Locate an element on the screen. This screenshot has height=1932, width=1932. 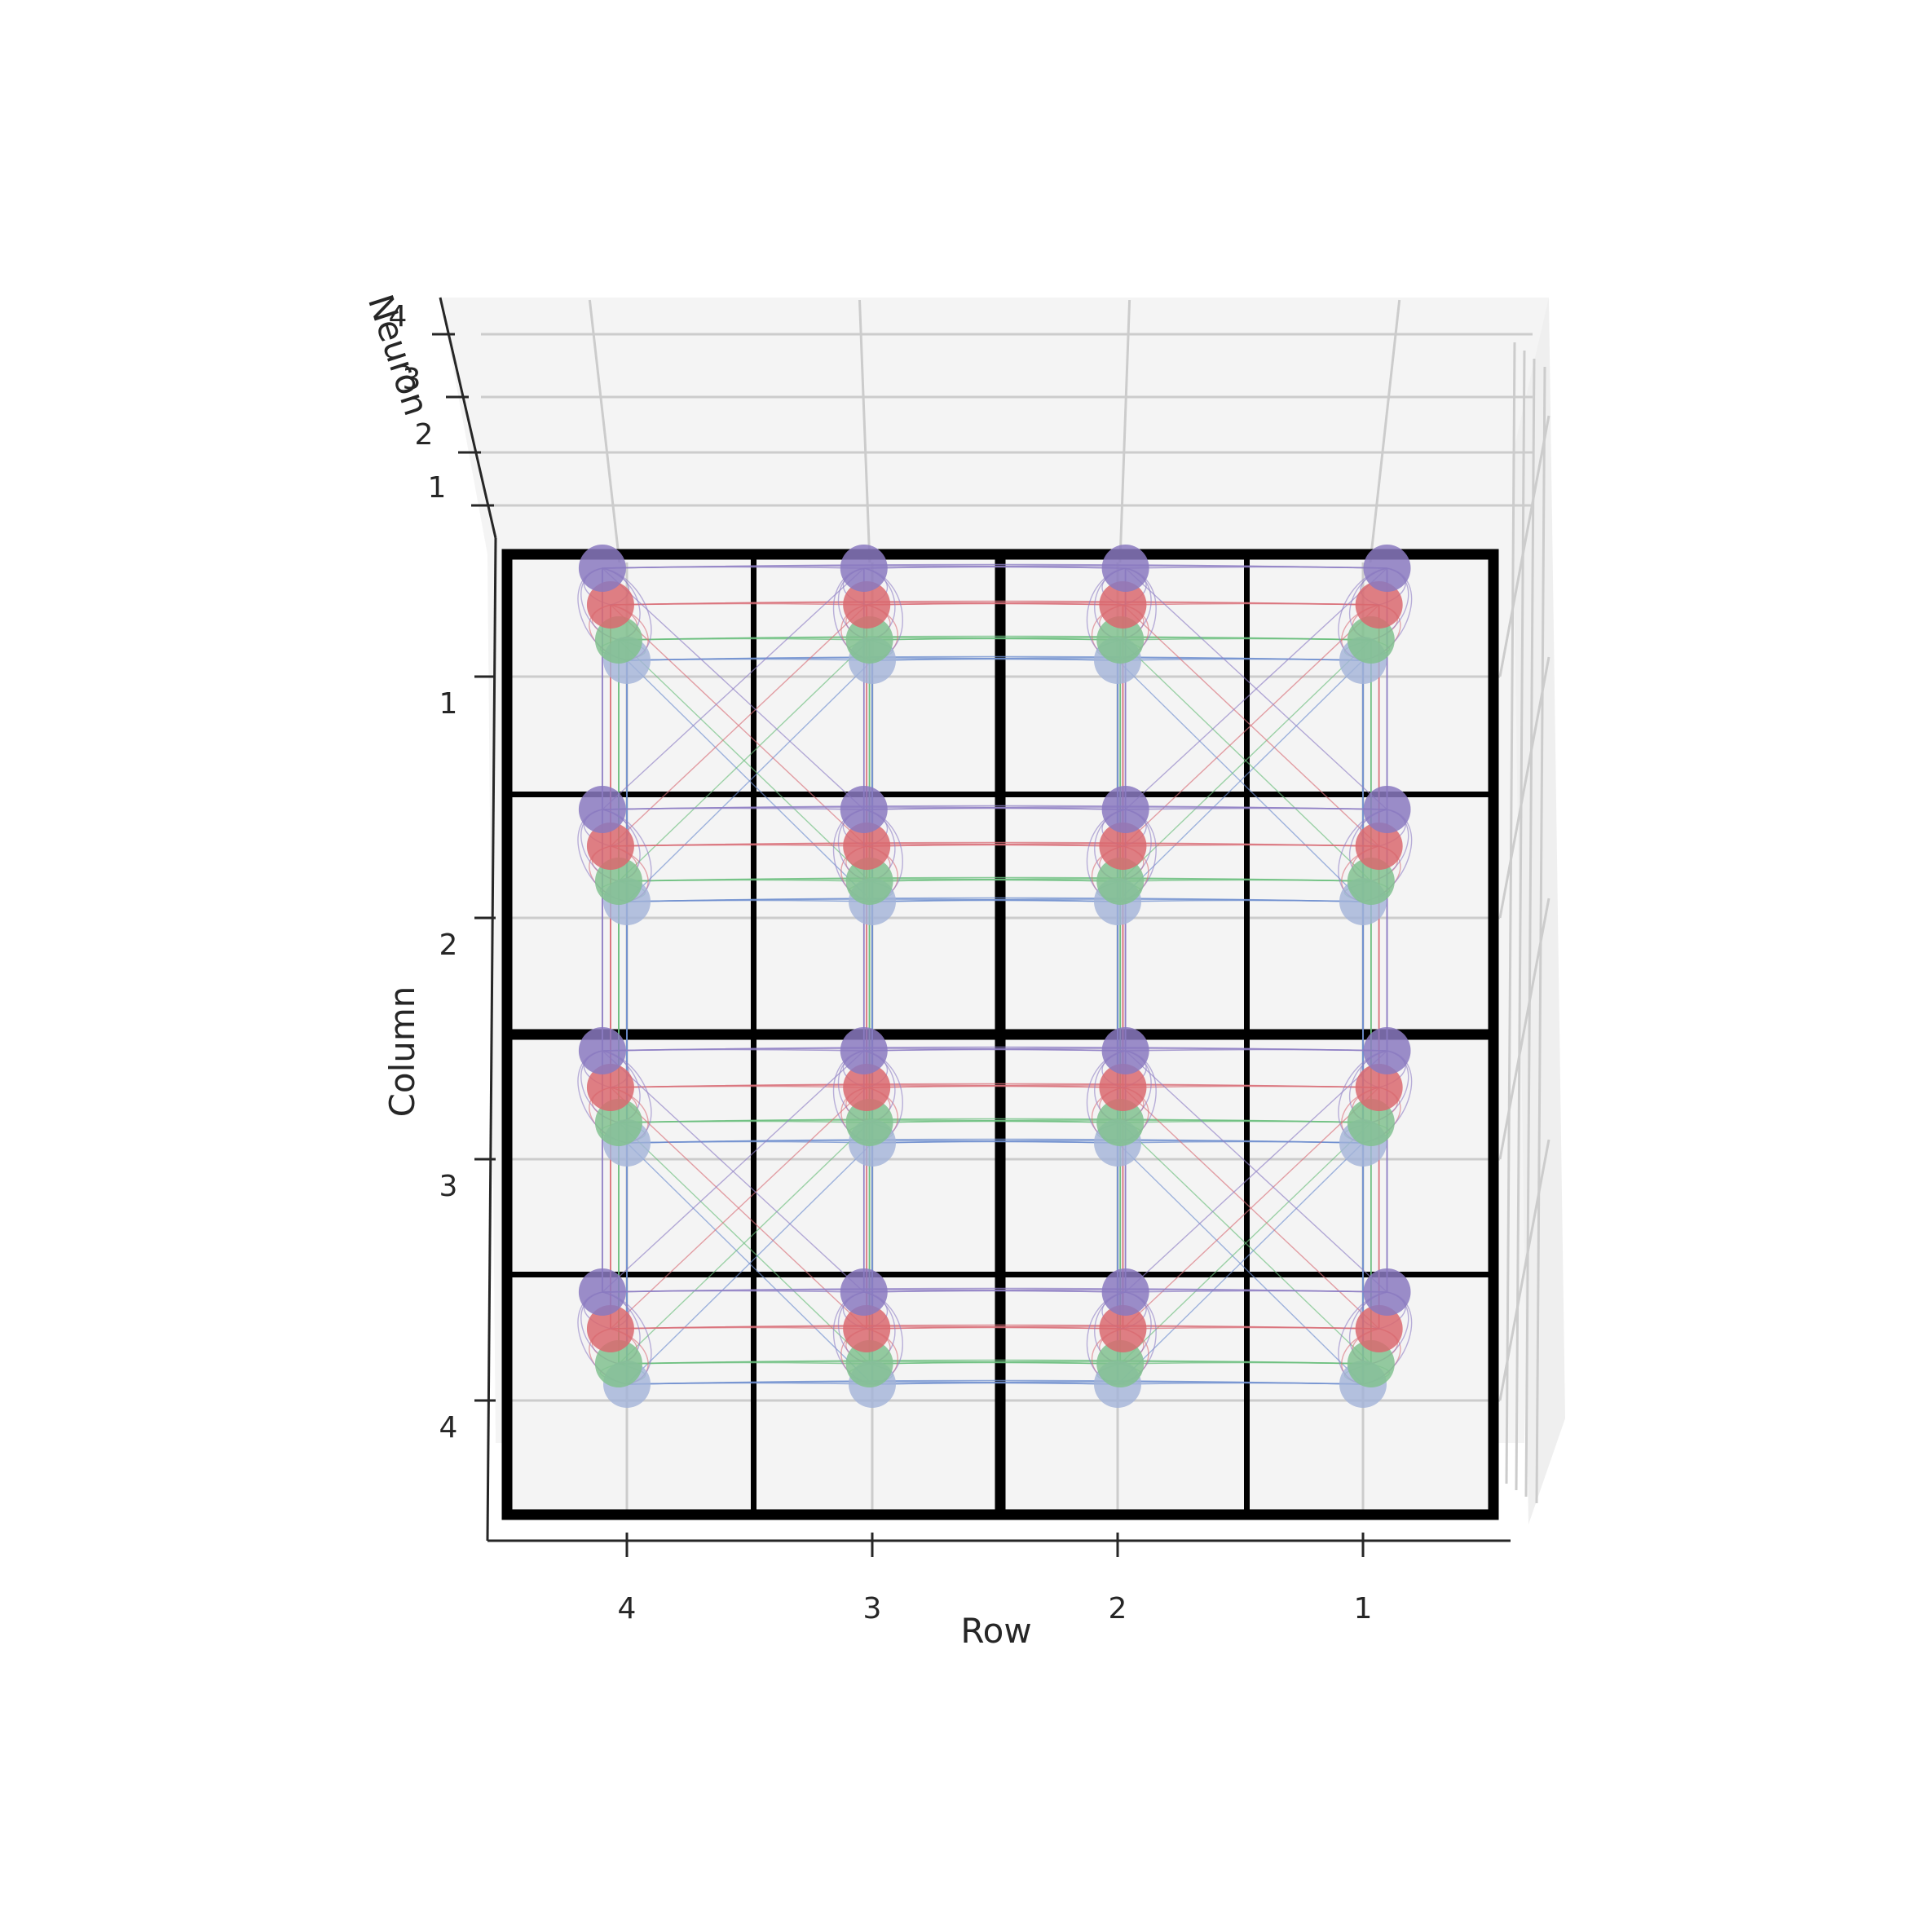
z-tick-label: 1 is located at coordinates (437, 488).